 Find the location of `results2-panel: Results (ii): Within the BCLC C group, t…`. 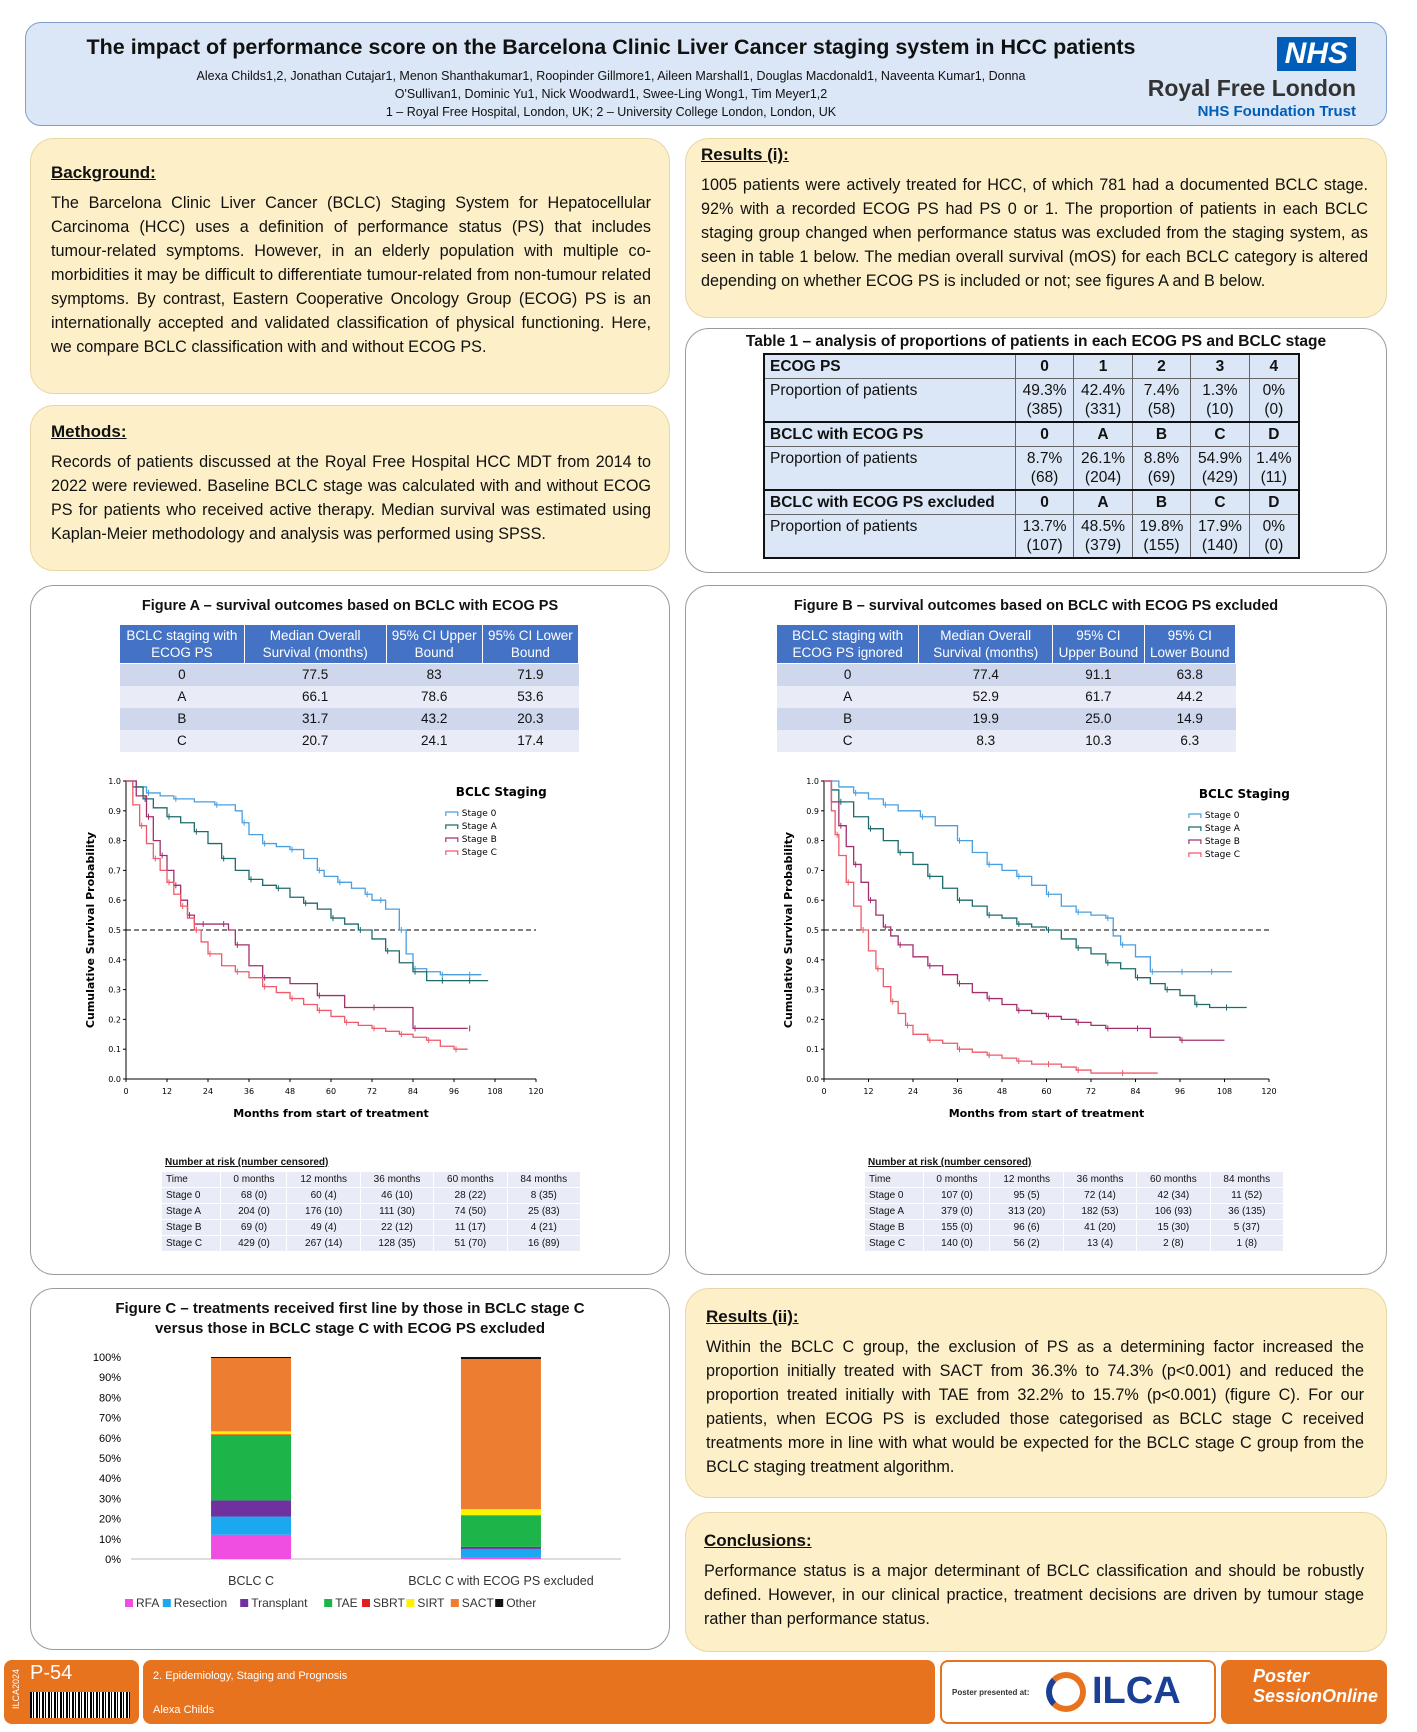

results2-panel: Results (ii): Within the BCLC C group, t… is located at coordinates (1036, 1393).